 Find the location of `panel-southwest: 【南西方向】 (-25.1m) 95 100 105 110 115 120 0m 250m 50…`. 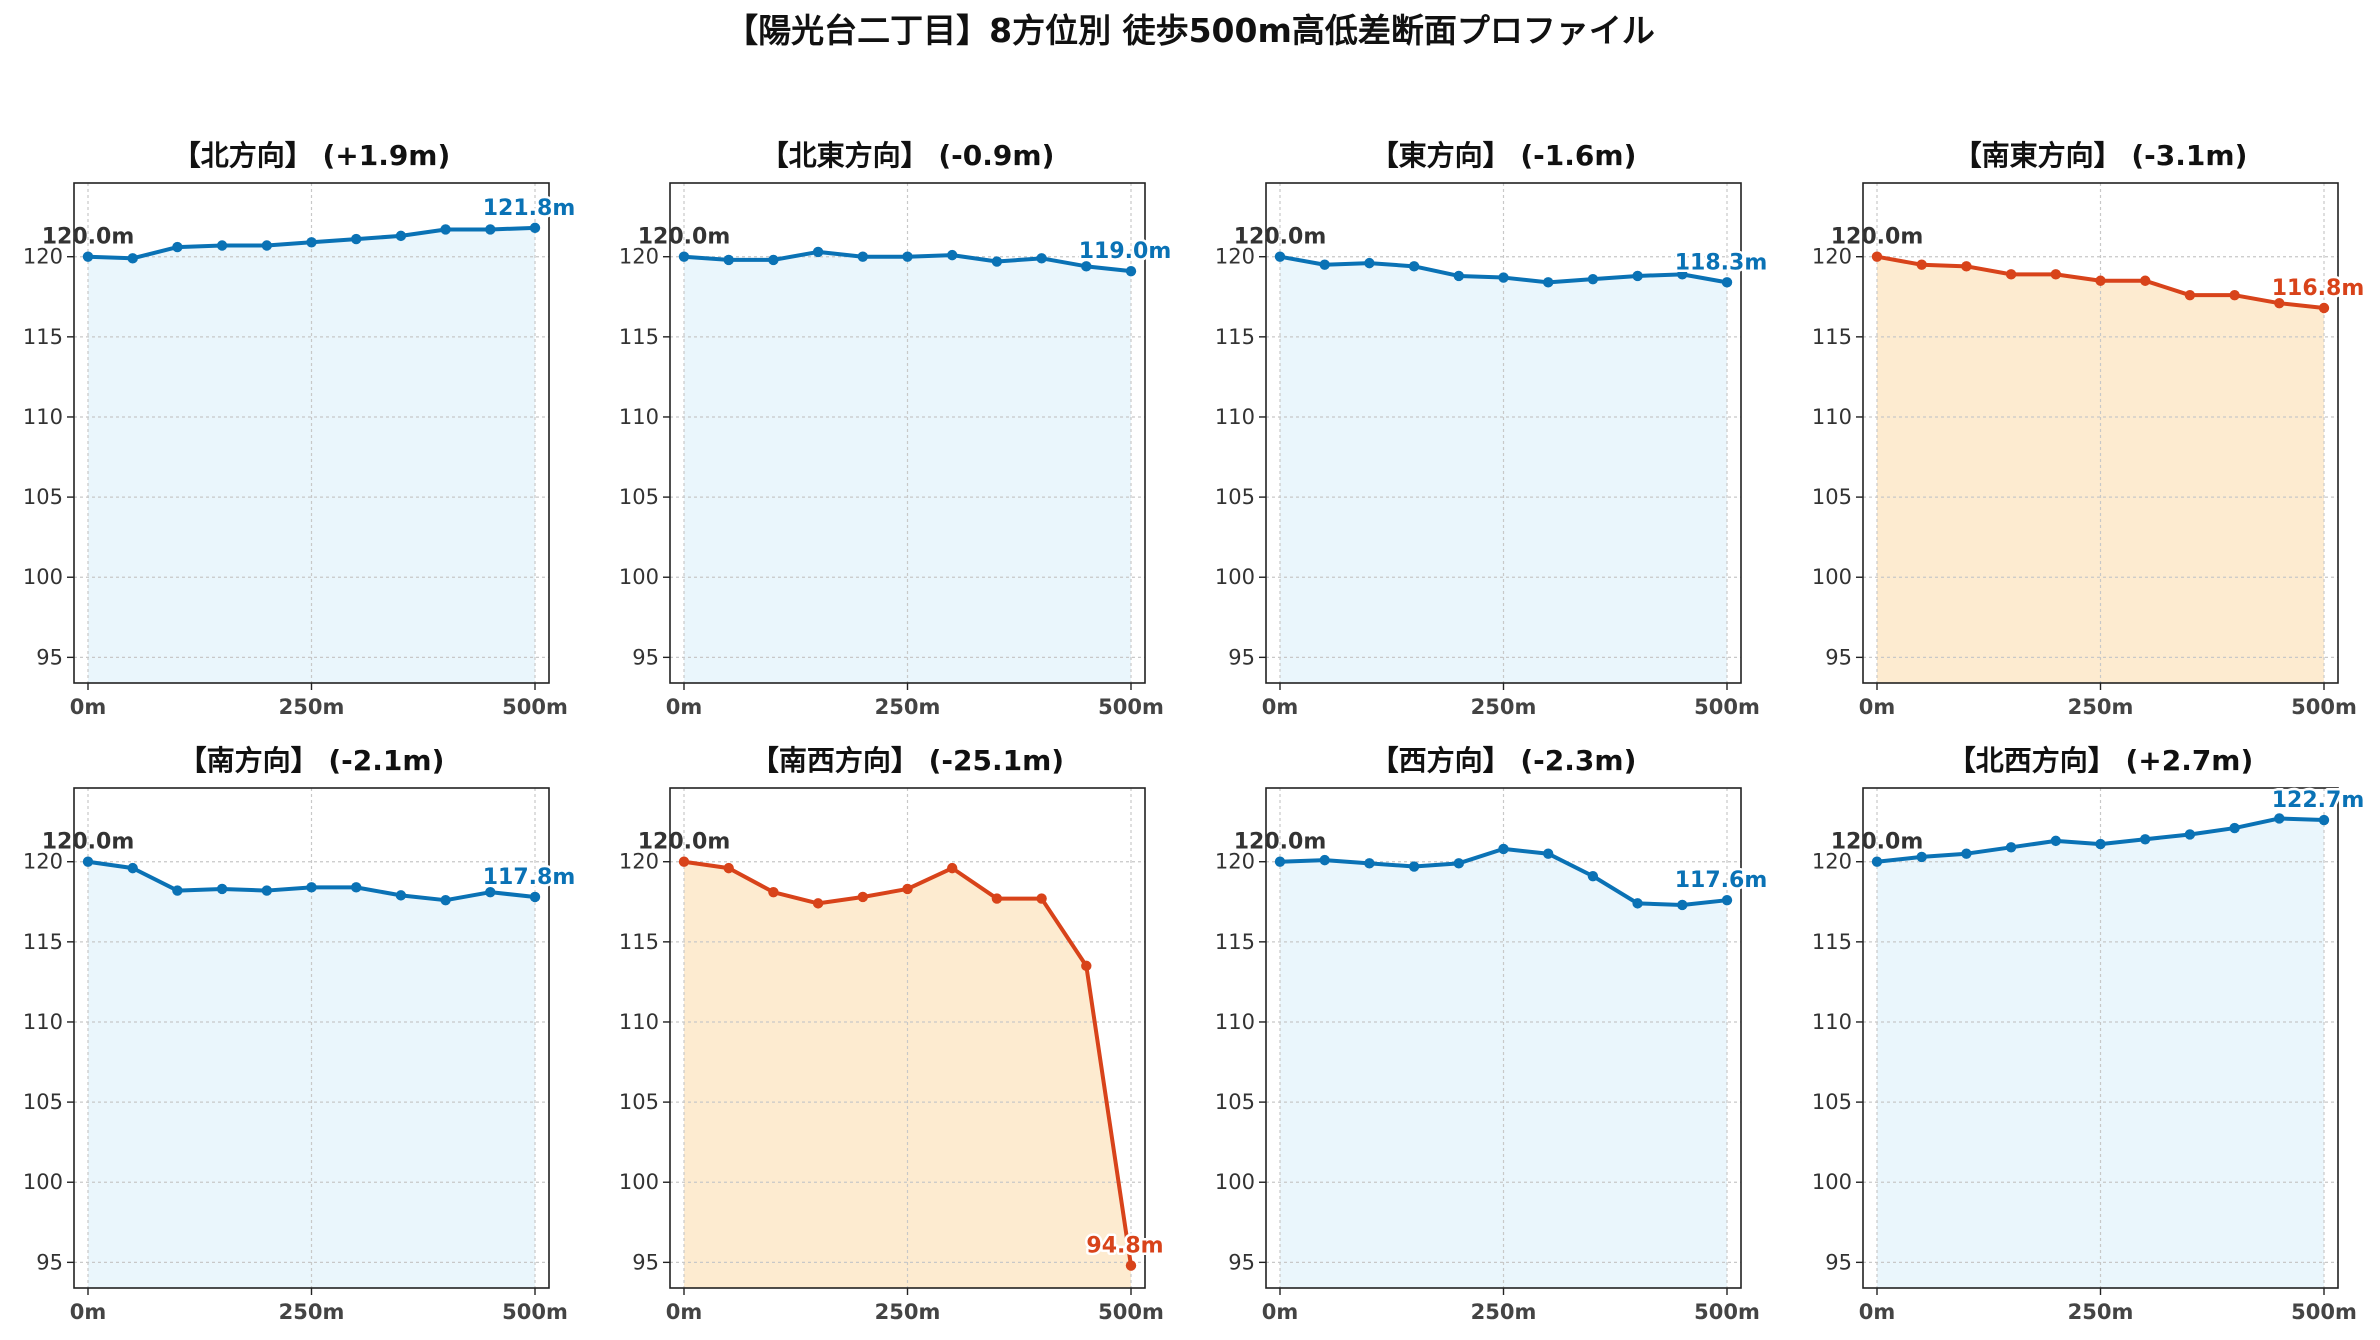

panel-southwest: 【南西方向】 (-25.1m) 95 100 105 110 115 120 0m 250m 50… is located at coordinates (892, 1034).